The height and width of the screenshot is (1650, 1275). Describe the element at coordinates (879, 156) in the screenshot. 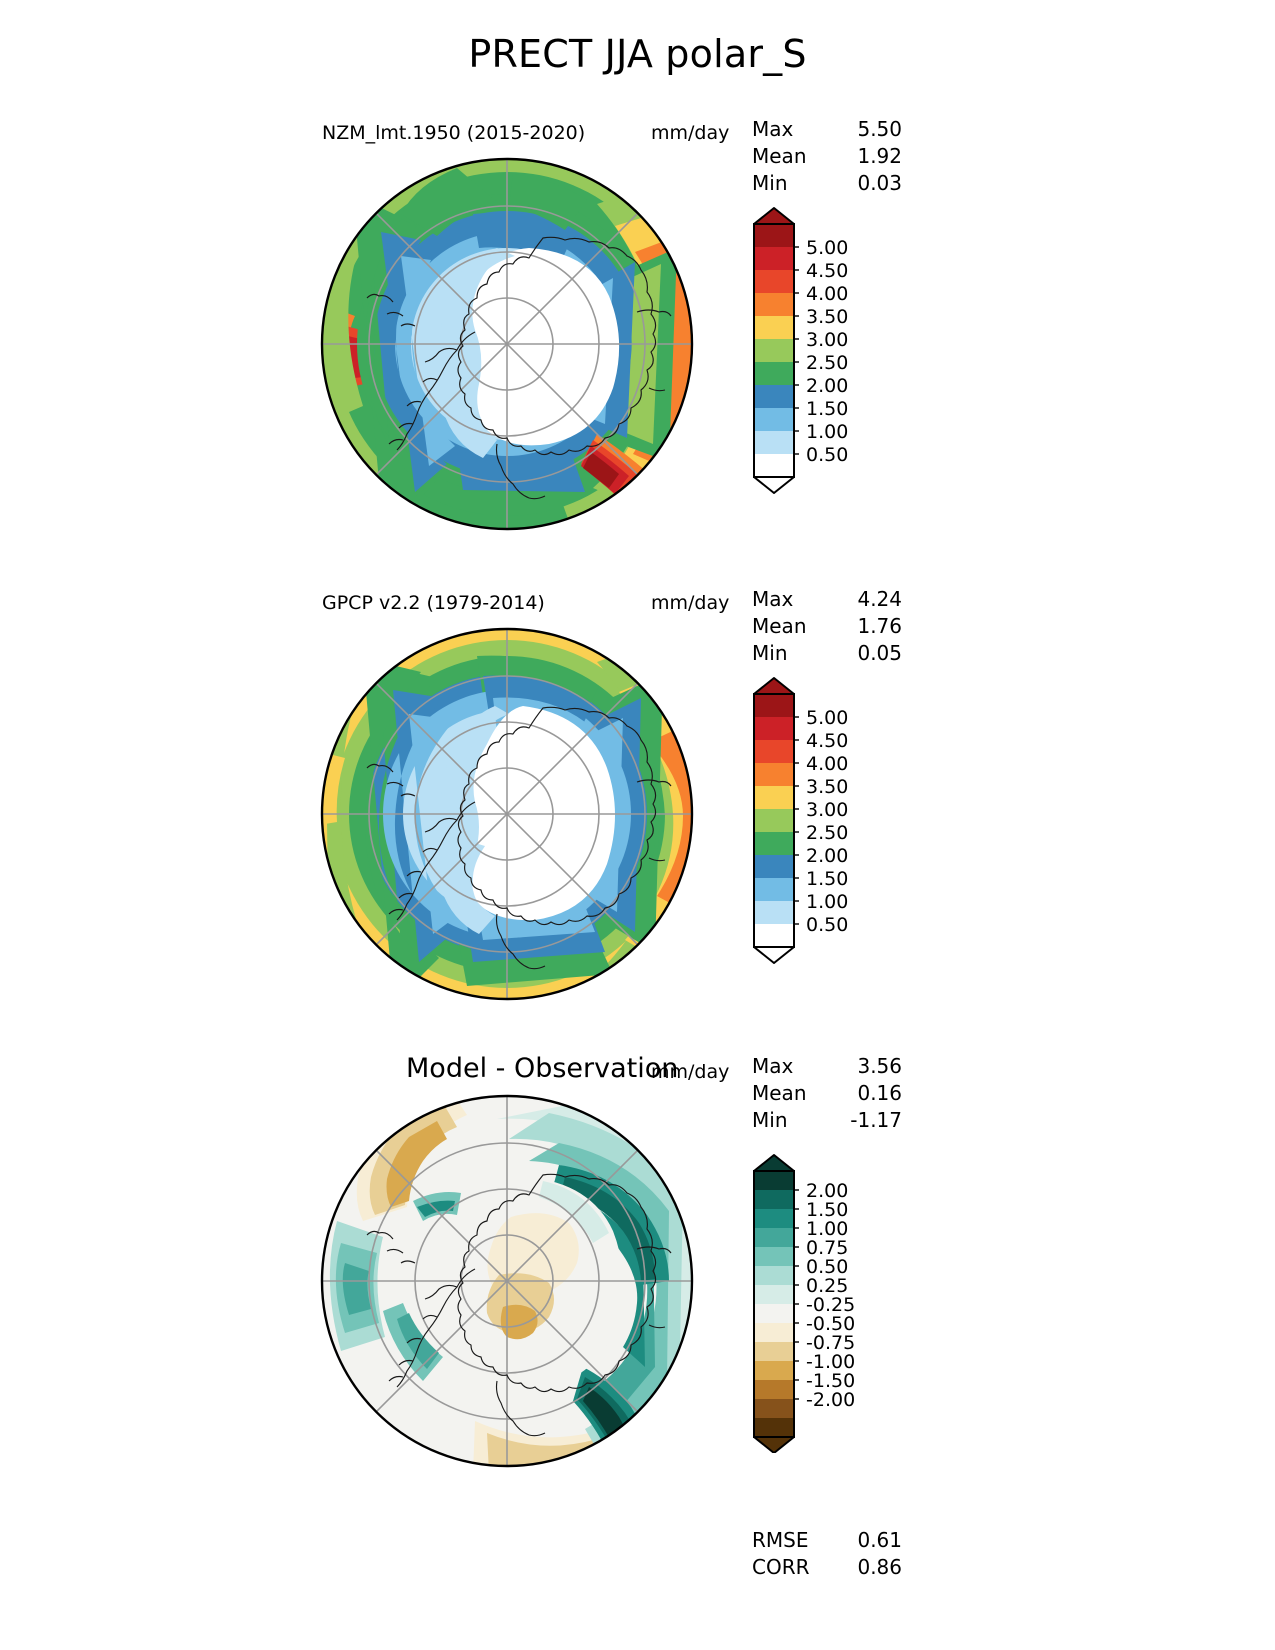

I see `stats-value-mean: 1.92` at that location.